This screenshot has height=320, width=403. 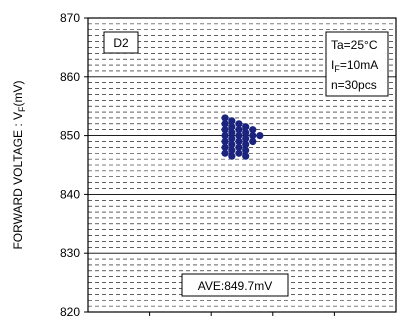 I want to click on sample-label: D2, so click(x=121, y=43).